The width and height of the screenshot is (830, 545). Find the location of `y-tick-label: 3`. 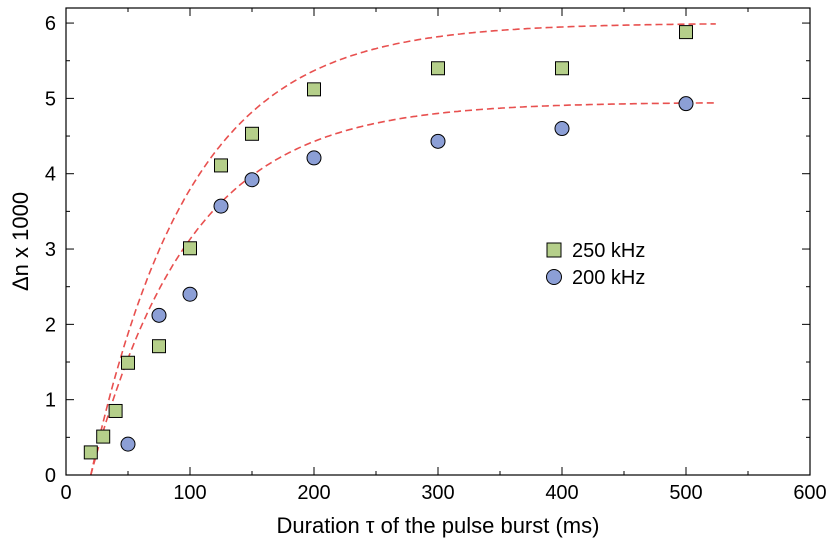

y-tick-label: 3 is located at coordinates (50, 250).